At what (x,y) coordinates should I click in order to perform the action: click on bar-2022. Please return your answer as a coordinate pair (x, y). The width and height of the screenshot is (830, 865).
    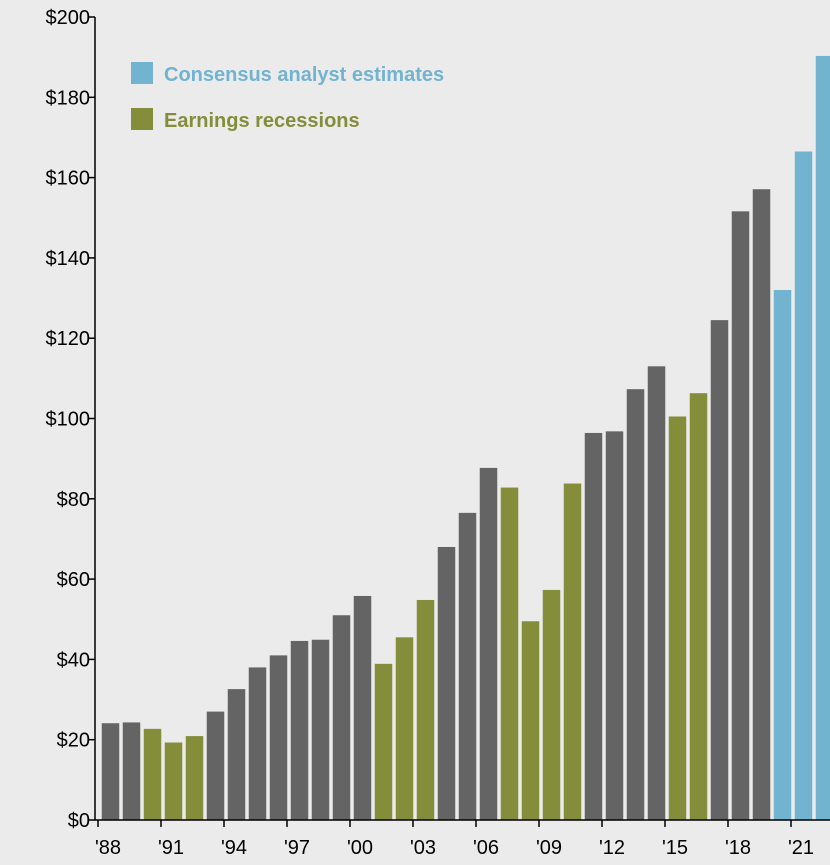
    Looking at the image, I should click on (822, 438).